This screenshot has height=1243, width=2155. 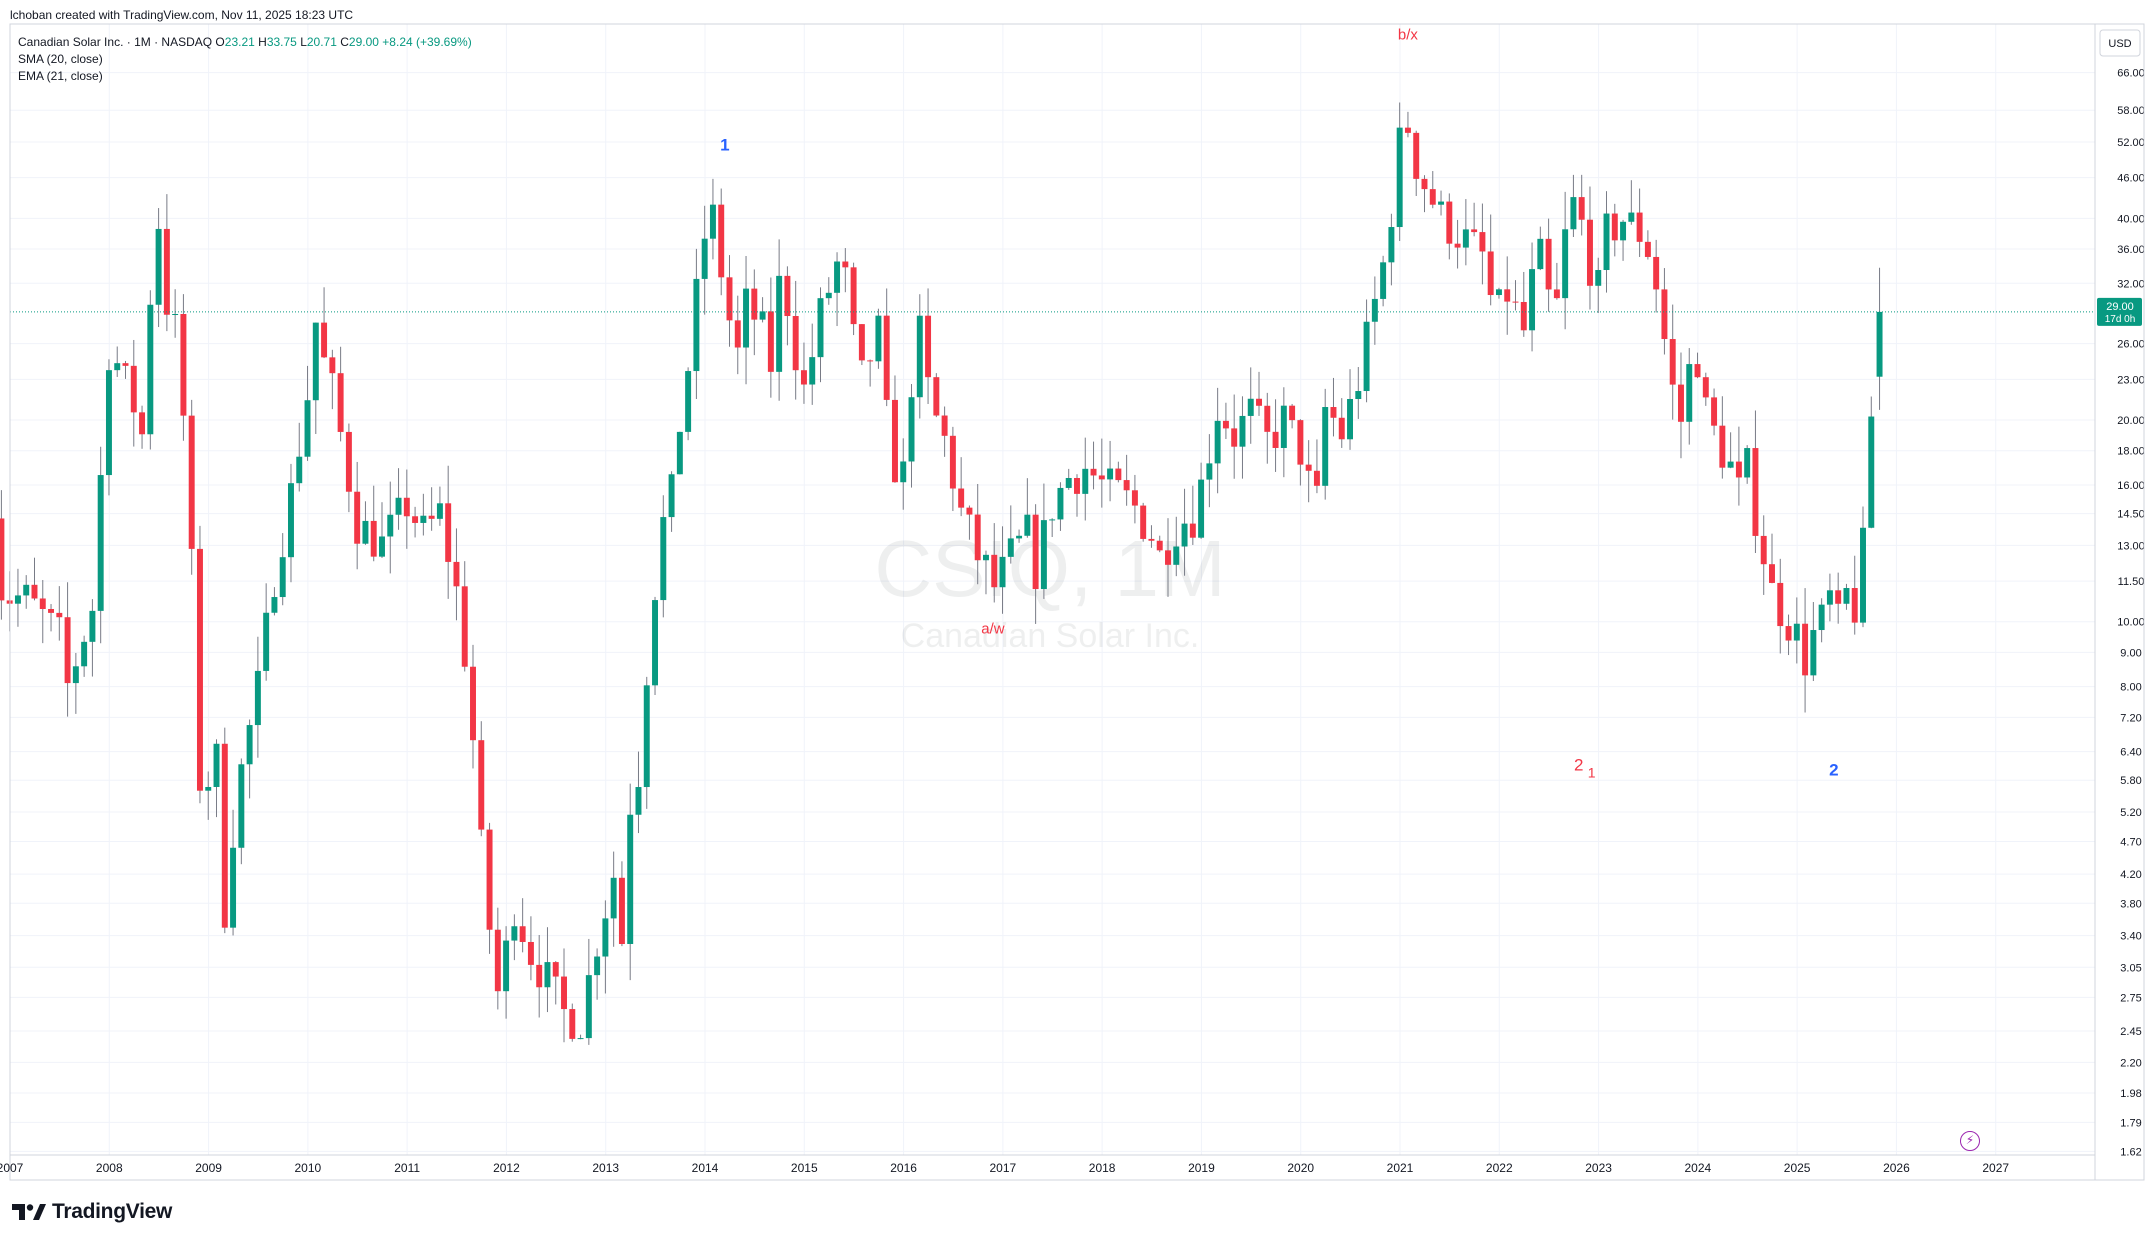 I want to click on y-tick-label: 1.62, so click(x=2130, y=1152).